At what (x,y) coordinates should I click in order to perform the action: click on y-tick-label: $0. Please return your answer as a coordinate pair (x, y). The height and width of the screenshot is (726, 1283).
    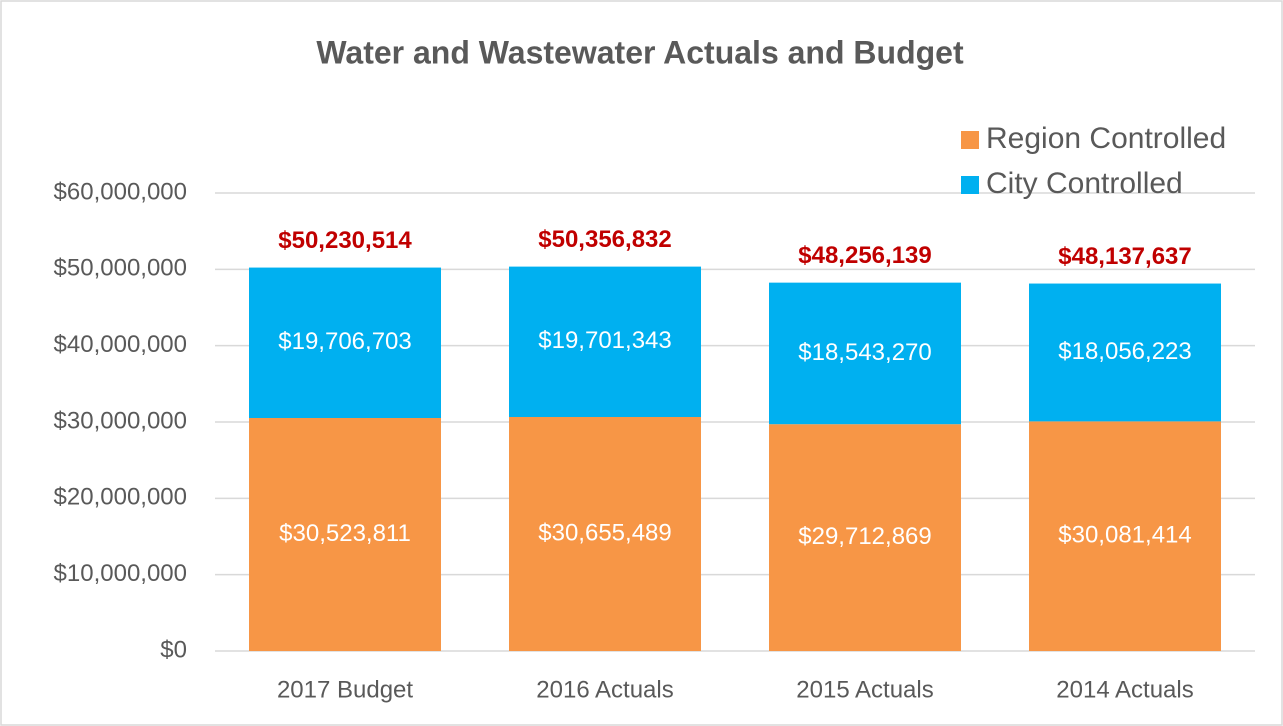
    Looking at the image, I should click on (173, 649).